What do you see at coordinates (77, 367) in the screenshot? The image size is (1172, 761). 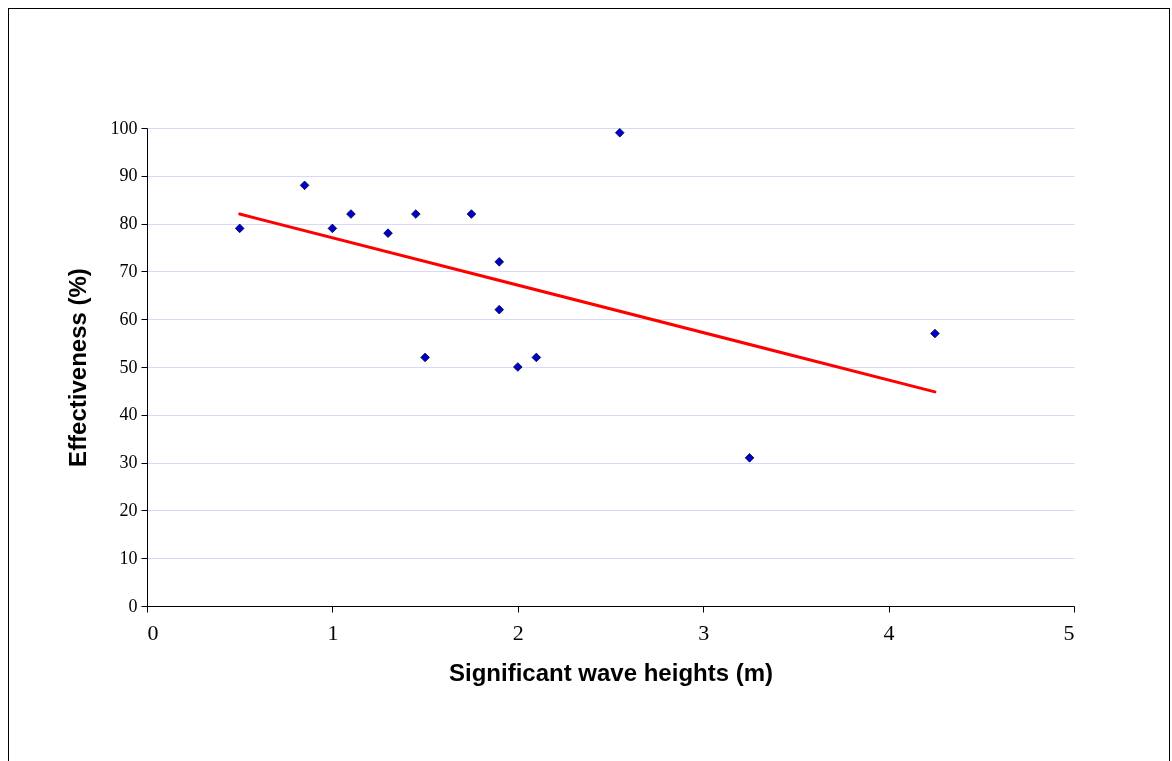 I see `y-axis-title: Effectiveness (%)` at bounding box center [77, 367].